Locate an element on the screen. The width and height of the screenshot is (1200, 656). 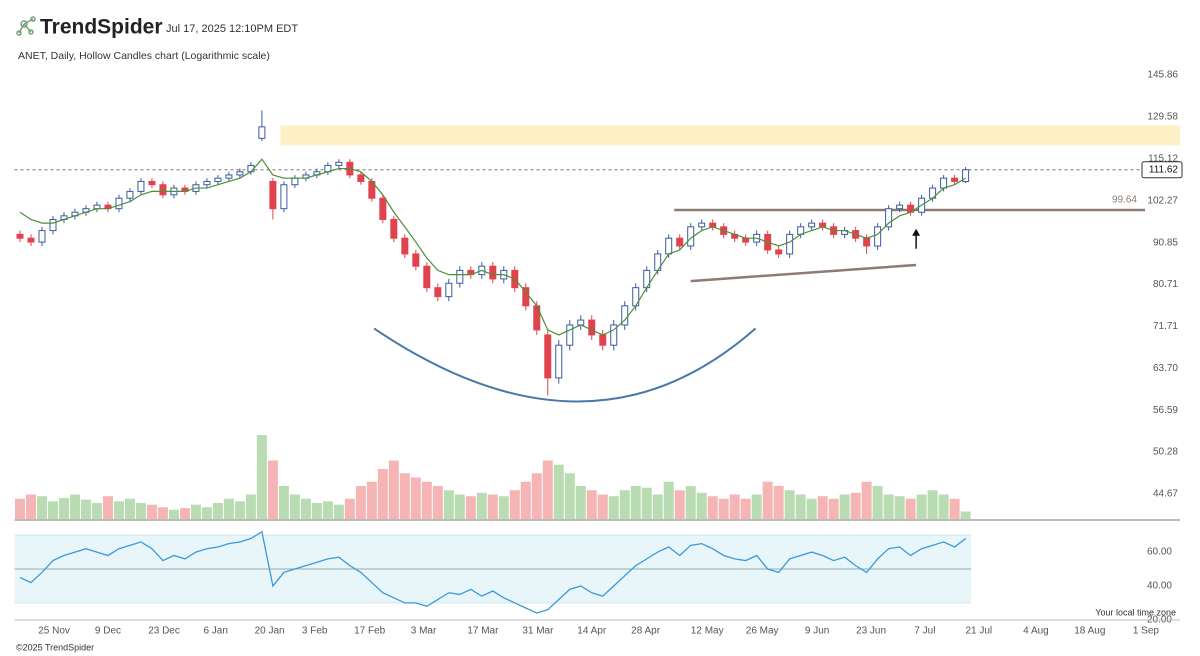
x-tick-label: 18 Aug is located at coordinates (1089, 631).